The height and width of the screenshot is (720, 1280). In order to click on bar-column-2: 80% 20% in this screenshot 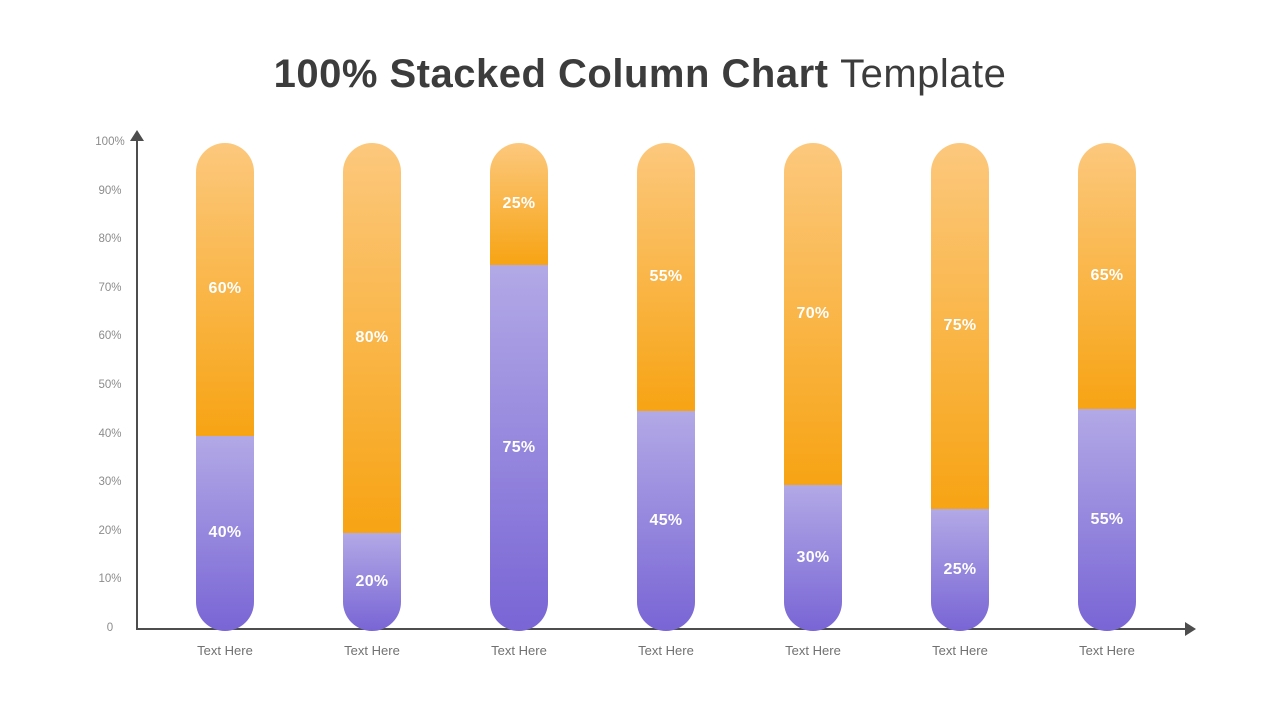, I will do `click(372, 387)`.